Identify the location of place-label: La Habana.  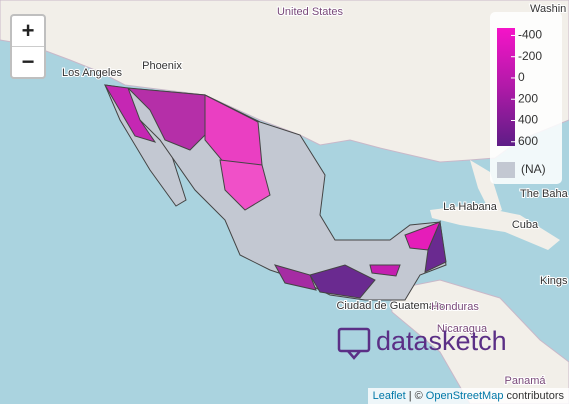
(470, 207).